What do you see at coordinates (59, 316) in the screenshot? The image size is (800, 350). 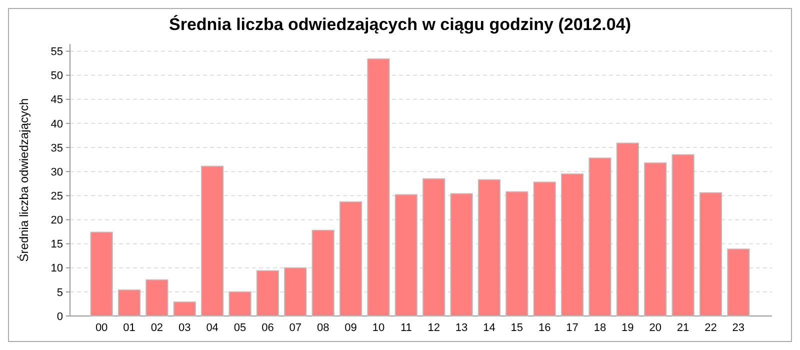 I see `y-tick-label: 0` at bounding box center [59, 316].